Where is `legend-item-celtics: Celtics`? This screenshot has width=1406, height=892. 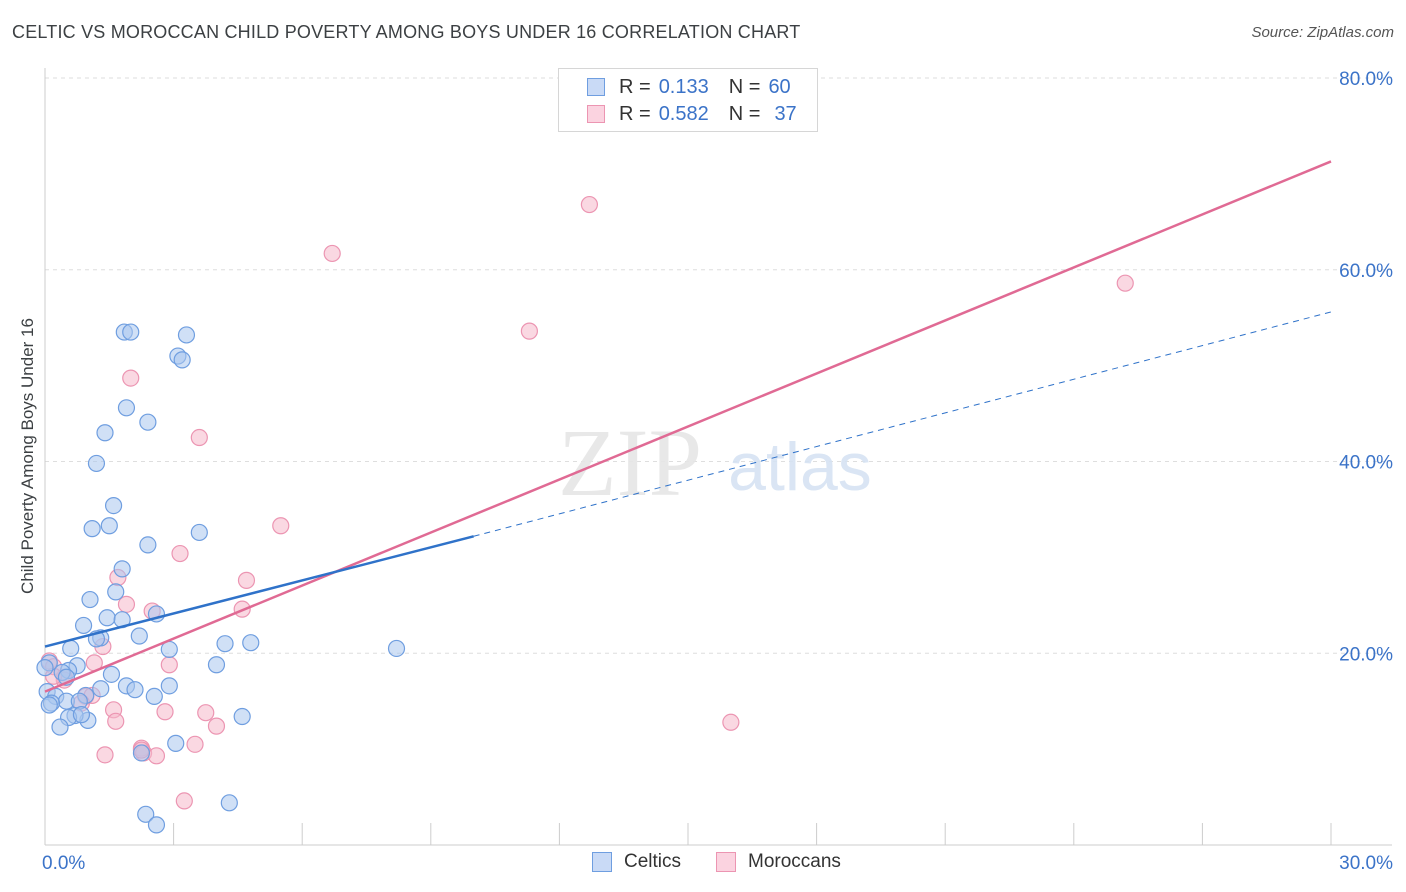
legend-item-celtics: Celtics is located at coordinates (636, 862).